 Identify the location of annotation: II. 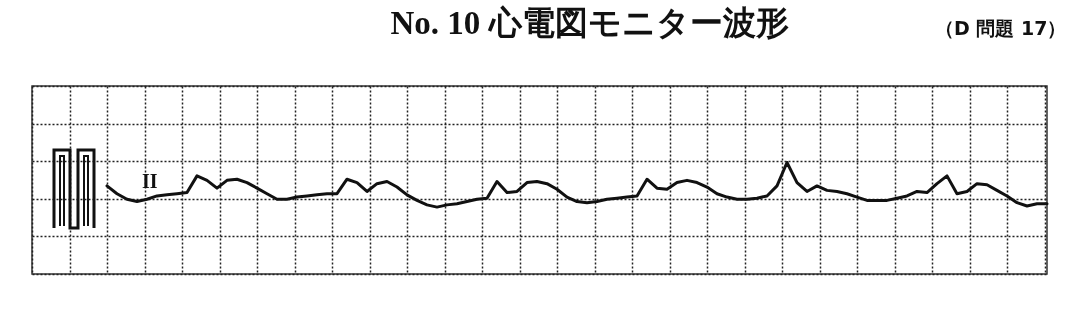
(150, 181).